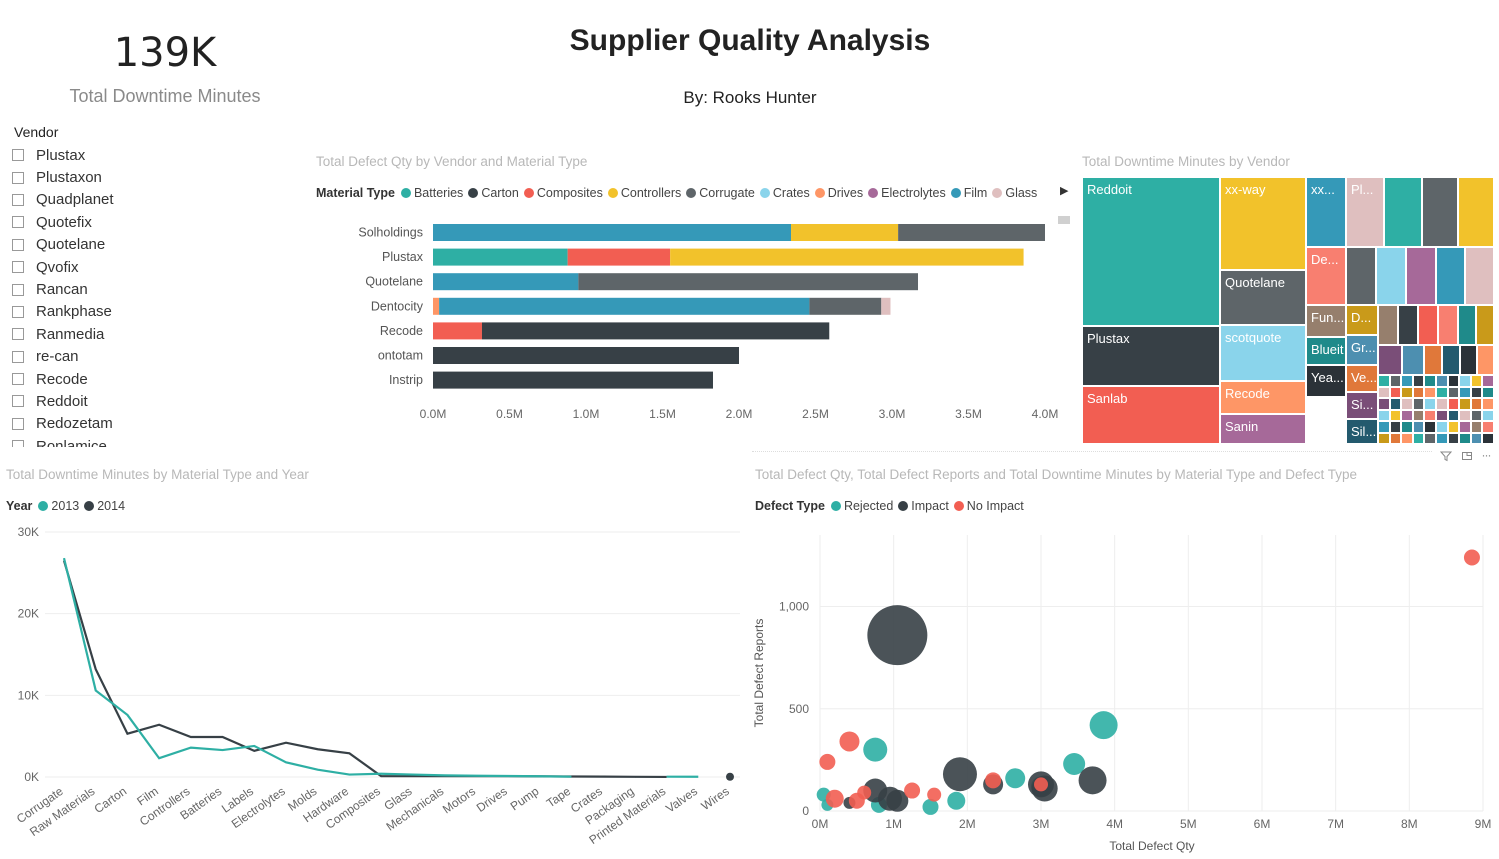 The height and width of the screenshot is (859, 1499). I want to click on slicer-item-quotelane: Quotelane, so click(152, 245).